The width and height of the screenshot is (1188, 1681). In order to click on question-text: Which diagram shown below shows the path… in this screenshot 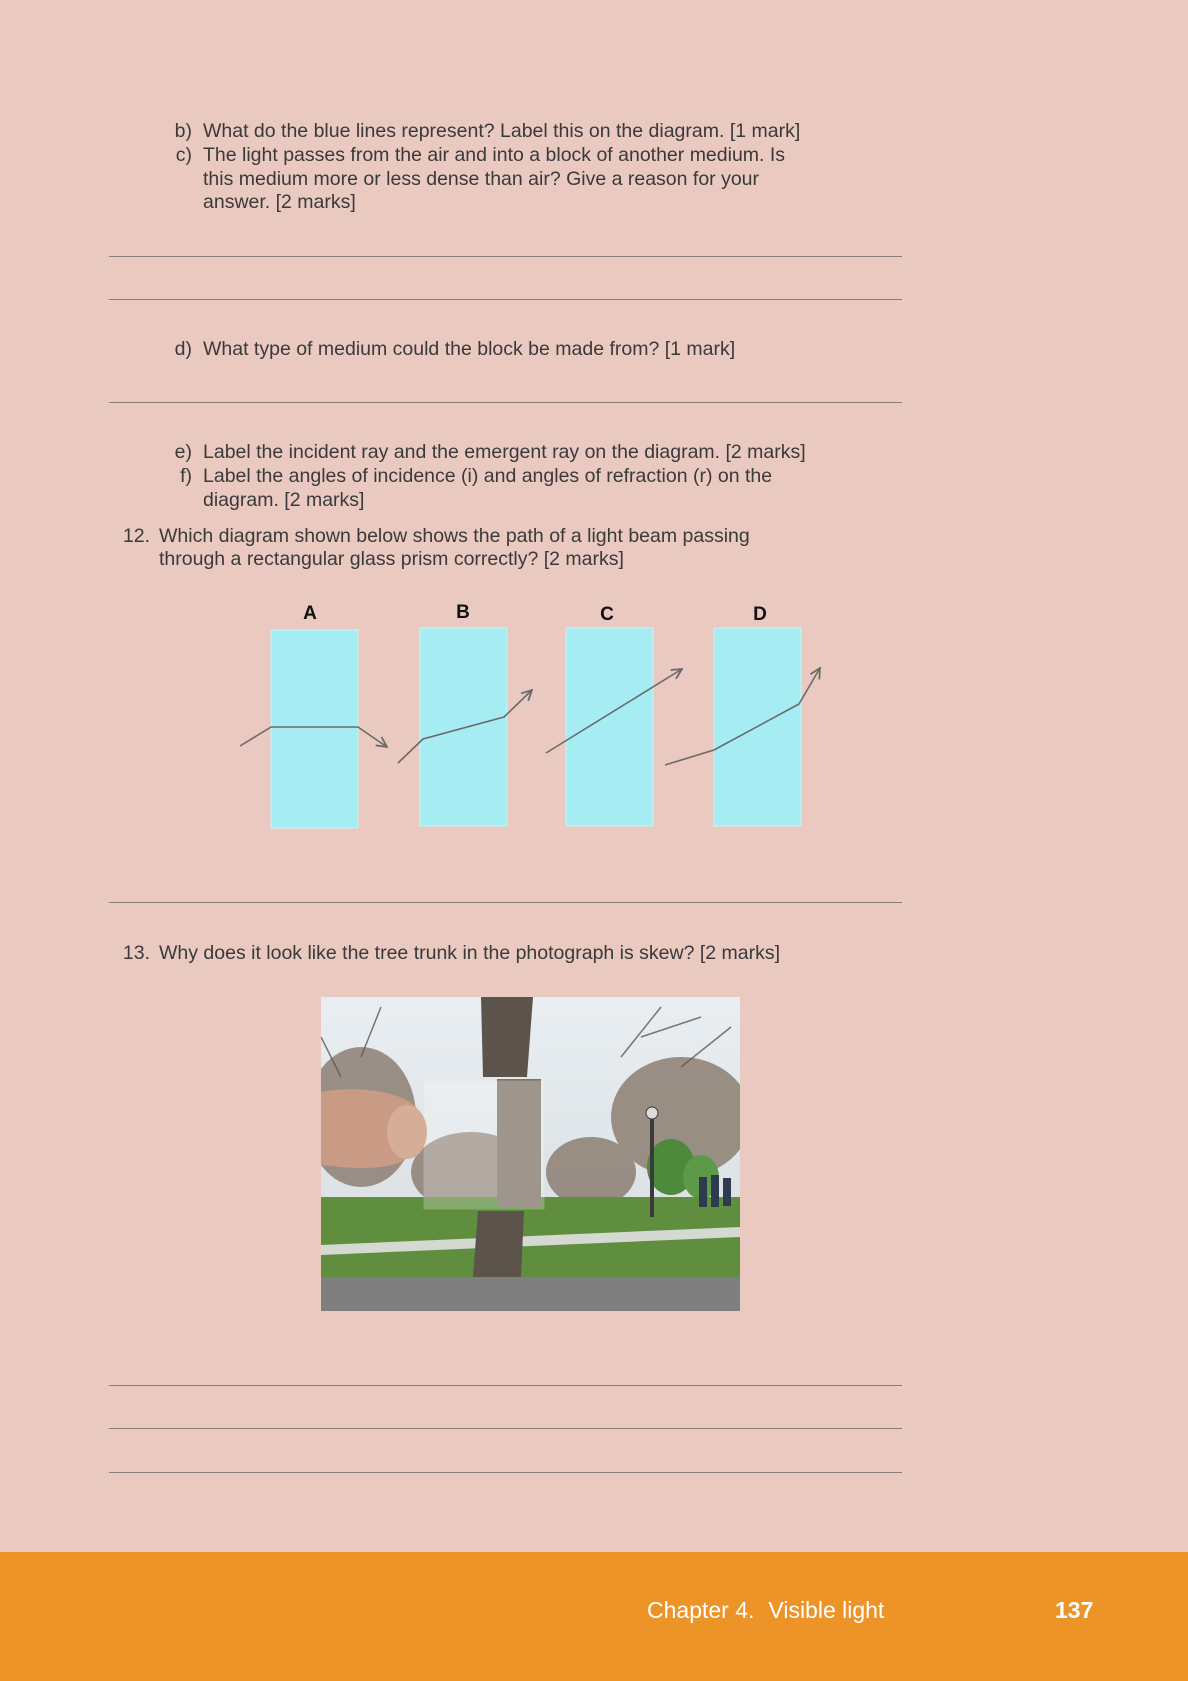, I will do `click(454, 536)`.